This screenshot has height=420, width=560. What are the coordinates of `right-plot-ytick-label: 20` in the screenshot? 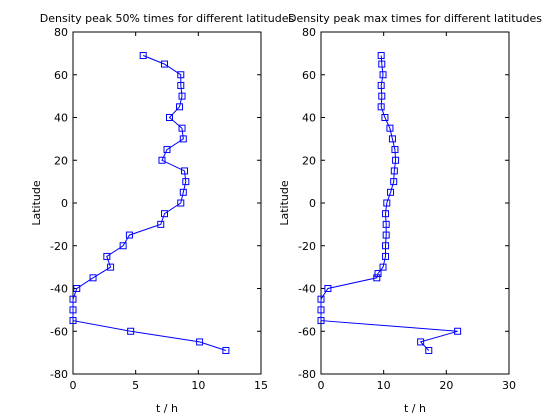 It's located at (309, 160).